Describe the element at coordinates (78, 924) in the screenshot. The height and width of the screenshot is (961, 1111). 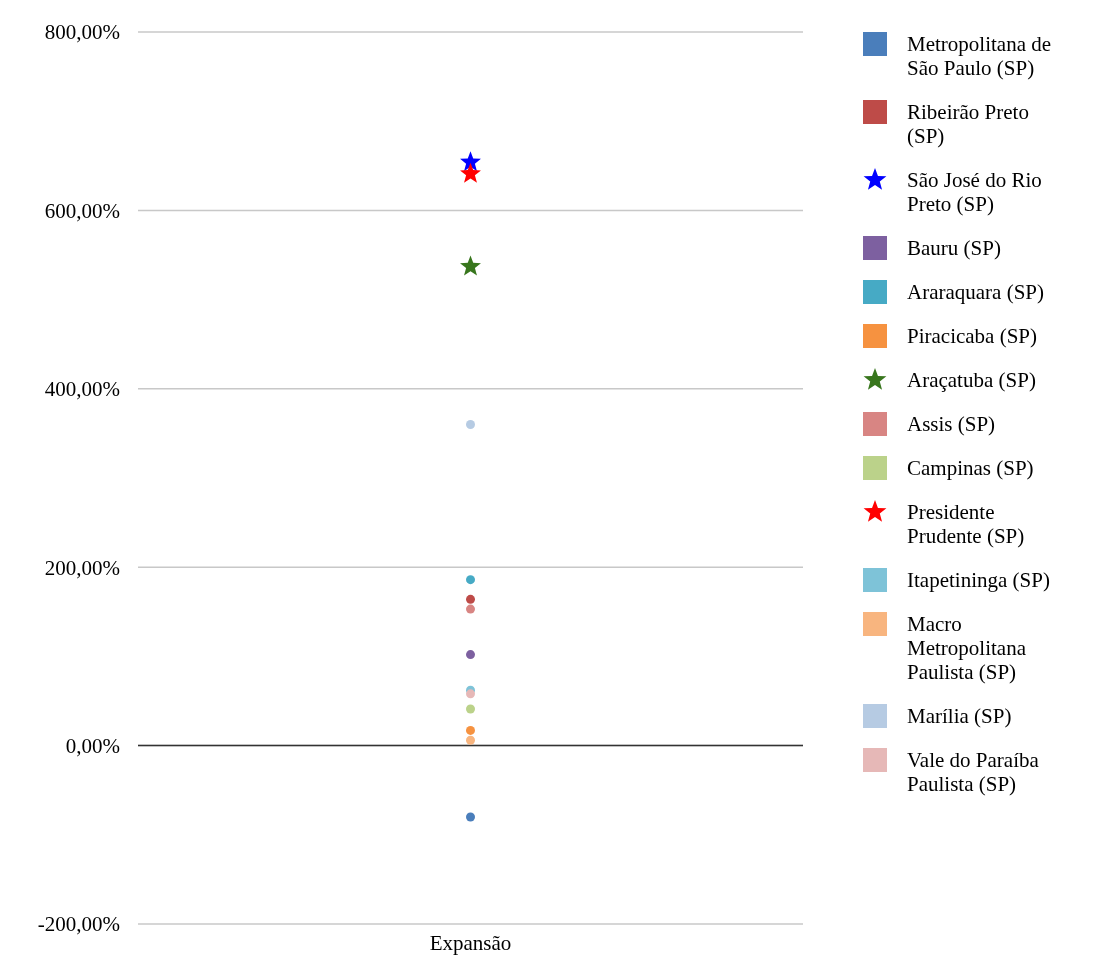
I see `y-tick-label: -200,00%` at that location.